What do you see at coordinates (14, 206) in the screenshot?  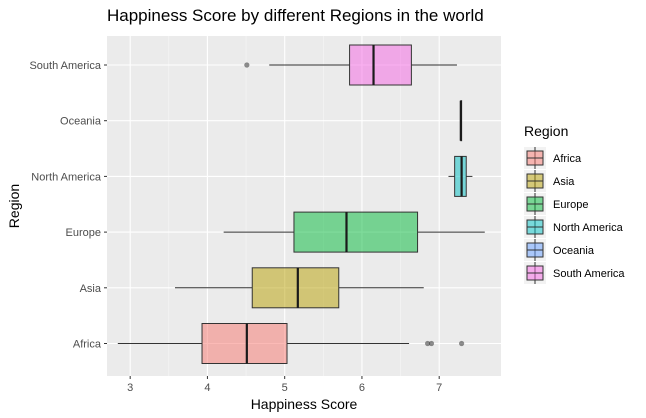 I see `y-axis-title: Region` at bounding box center [14, 206].